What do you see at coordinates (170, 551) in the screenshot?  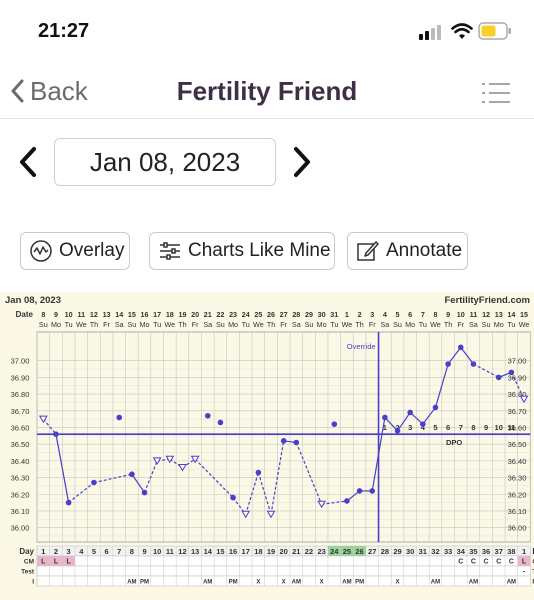 I see `day-number: 11` at bounding box center [170, 551].